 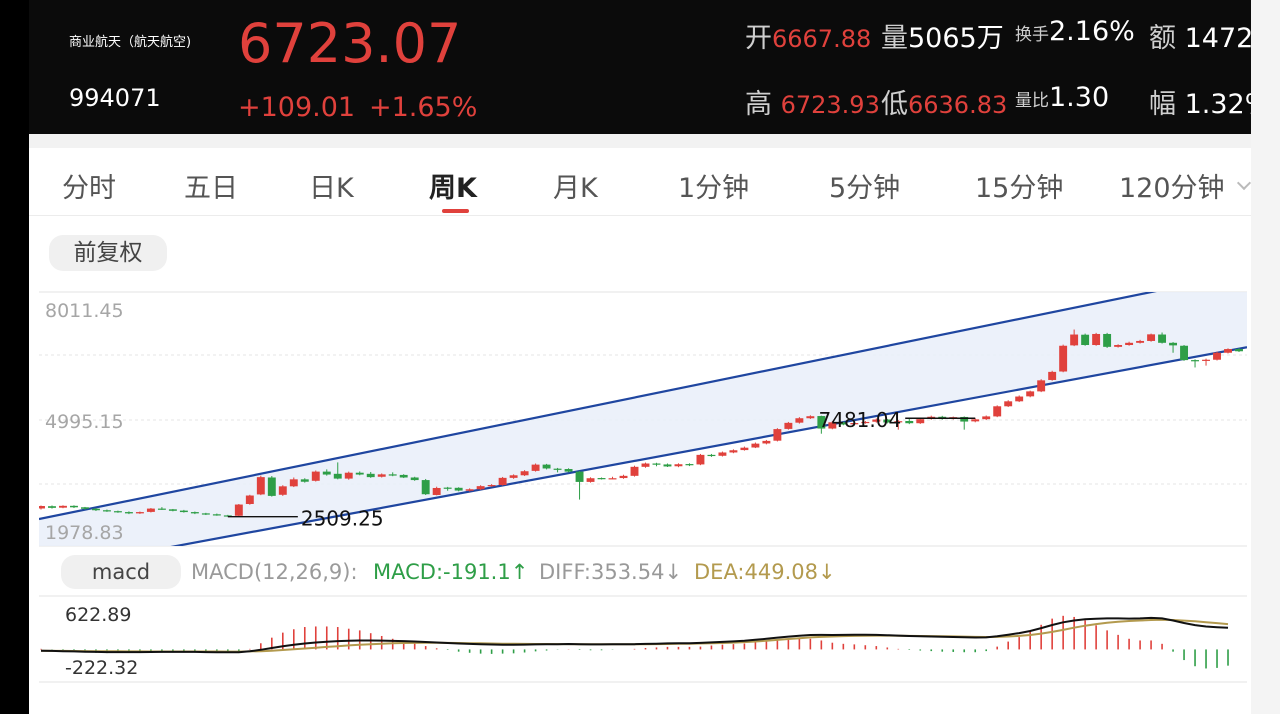 What do you see at coordinates (423, 107) in the screenshot?
I see `price-change-pct: +1.65%` at bounding box center [423, 107].